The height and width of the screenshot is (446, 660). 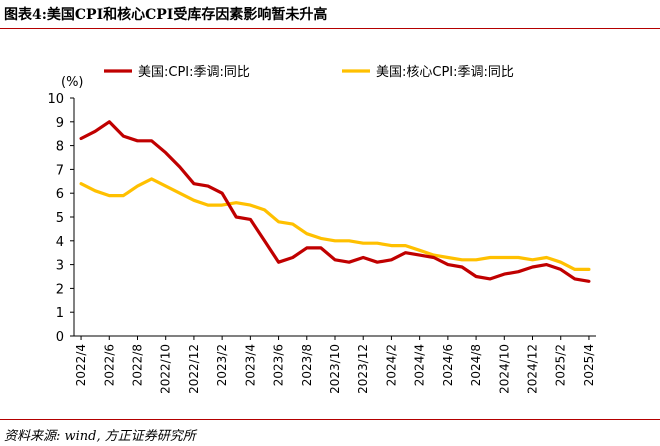 I want to click on x-tick-label: 2022/10, so click(x=166, y=369).